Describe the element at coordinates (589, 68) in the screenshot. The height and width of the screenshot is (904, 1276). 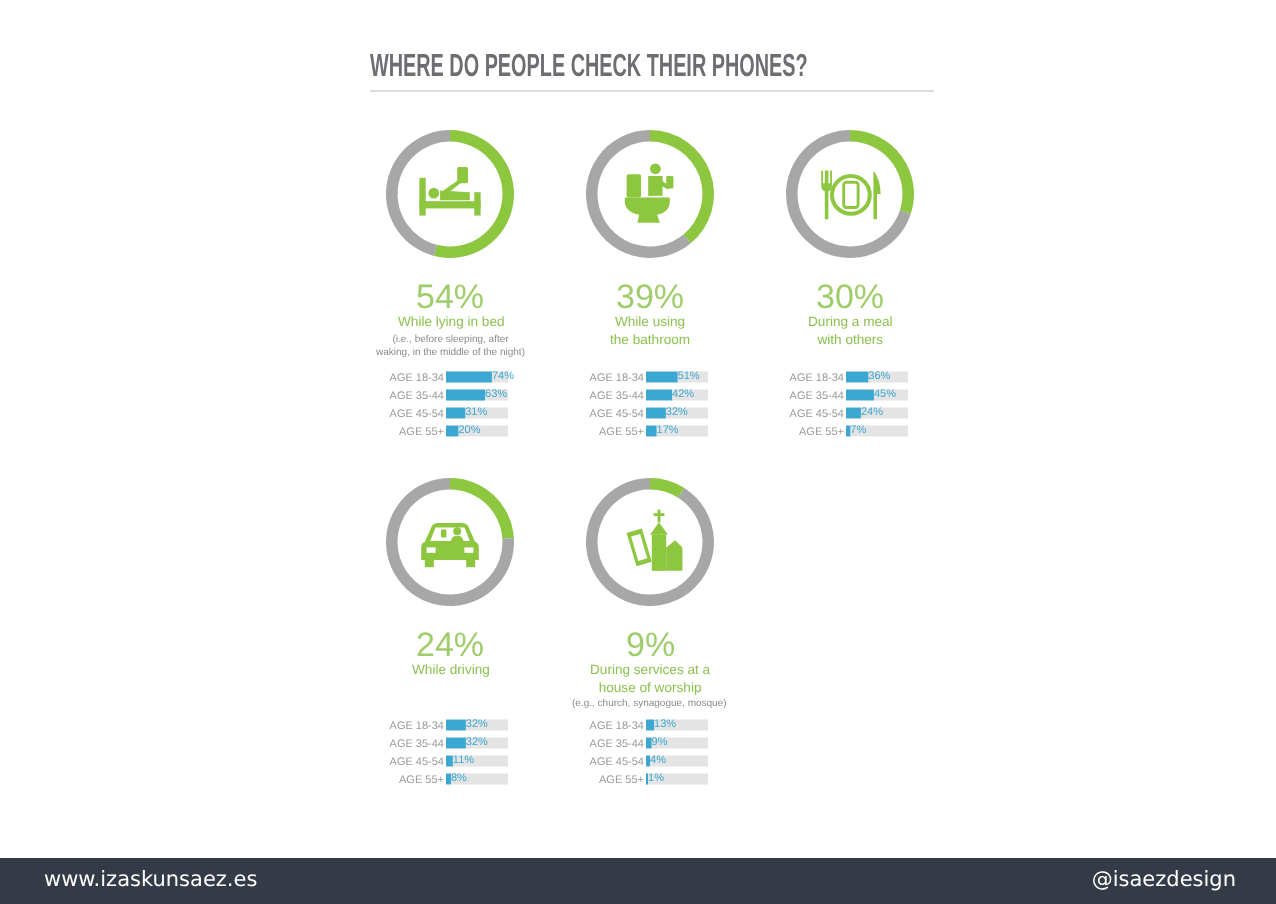
I see `text: WHERE DO PEOPLE CHECK THEIR PHONES?` at that location.